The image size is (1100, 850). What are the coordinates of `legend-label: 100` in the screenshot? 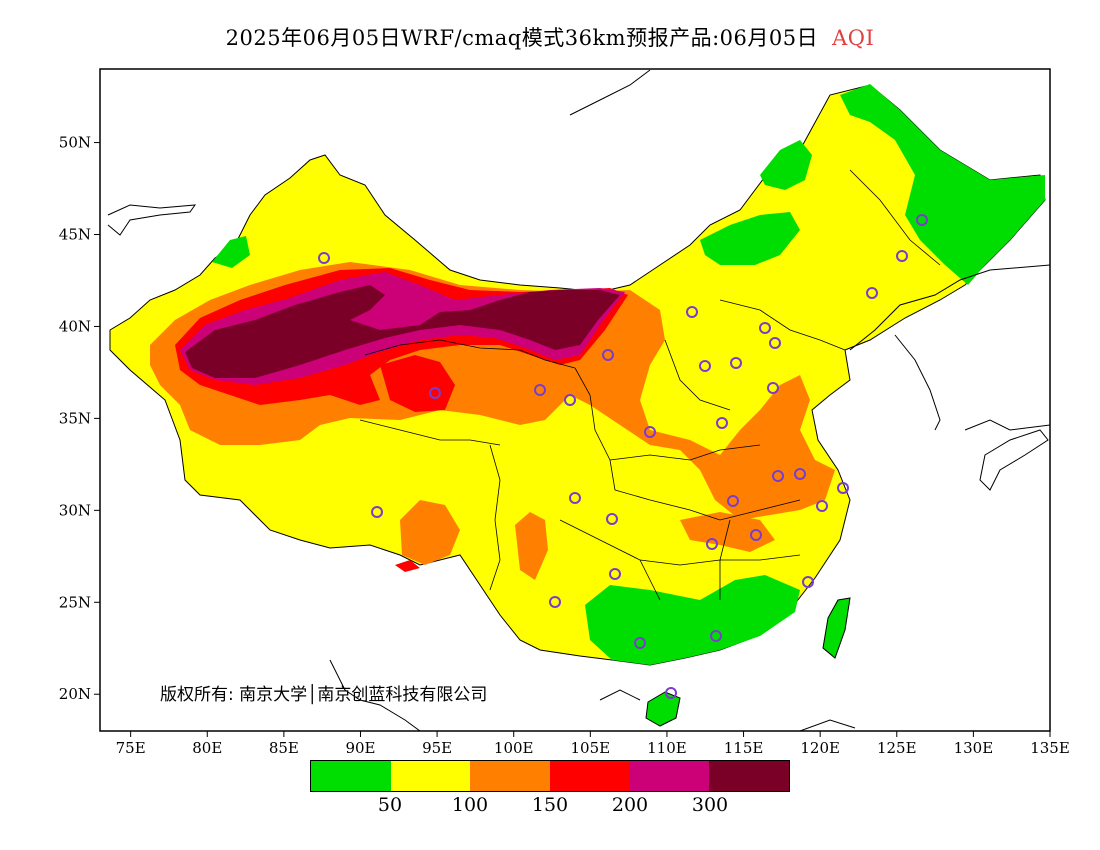 It's located at (470, 805).